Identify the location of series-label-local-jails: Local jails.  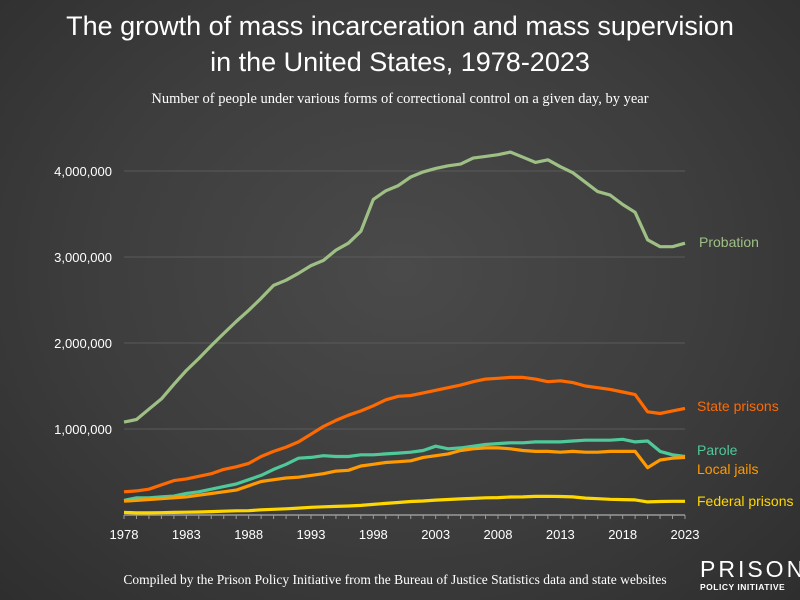
(727, 469).